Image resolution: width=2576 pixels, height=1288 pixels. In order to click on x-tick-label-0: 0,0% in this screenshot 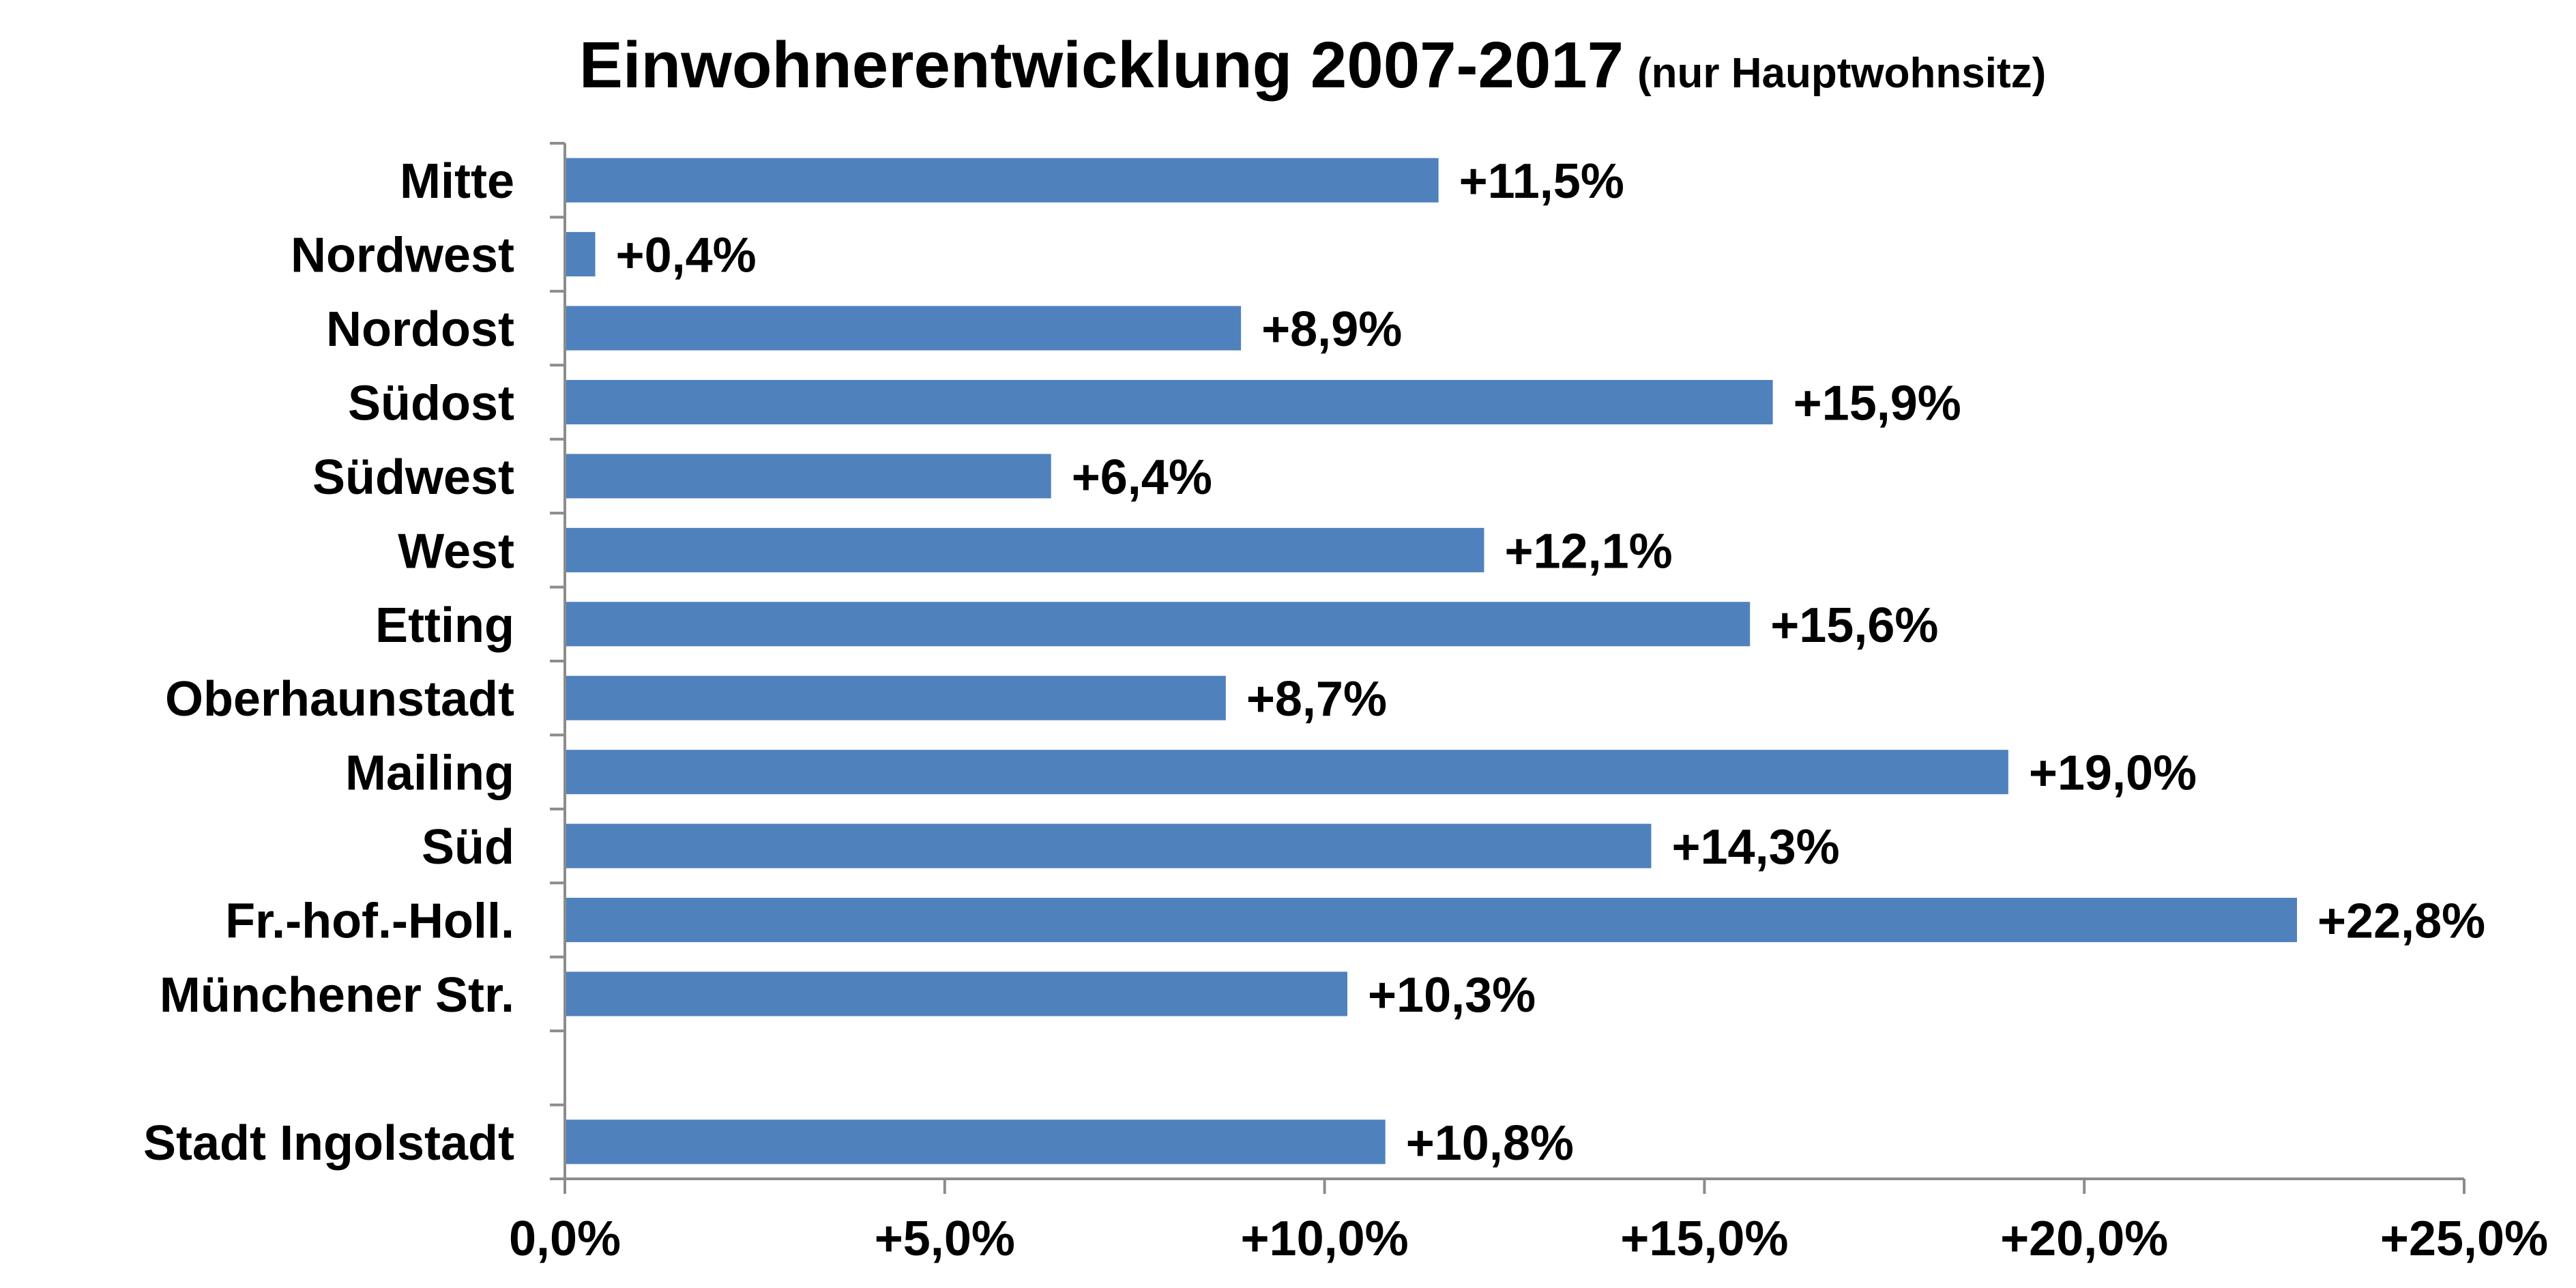, I will do `click(565, 1239)`.